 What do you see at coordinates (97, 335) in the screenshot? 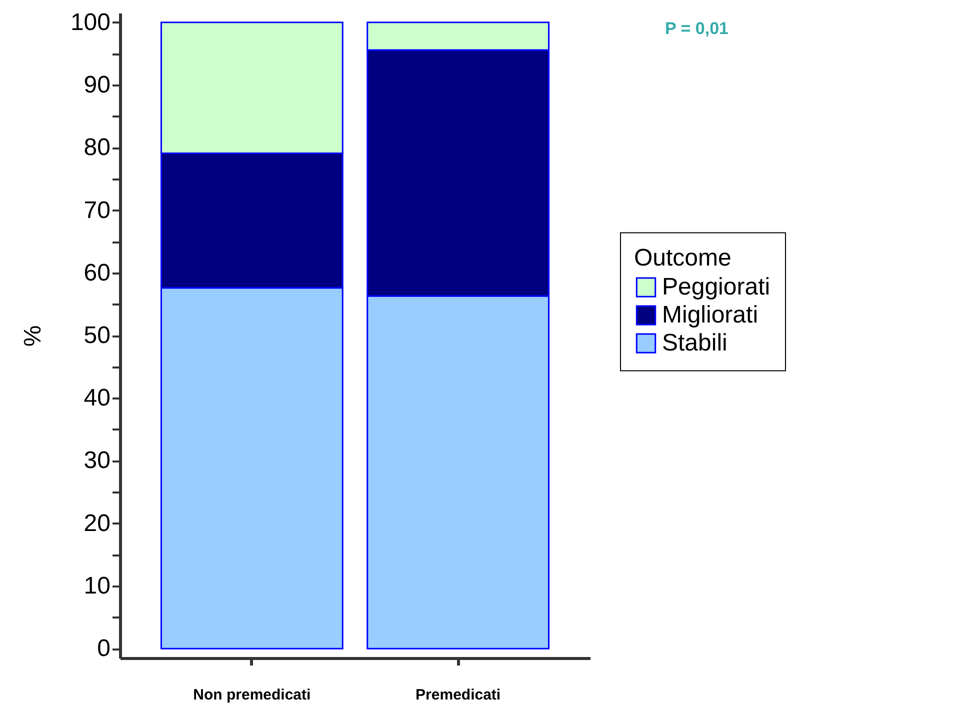
I see `y-tick-label: 50` at bounding box center [97, 335].